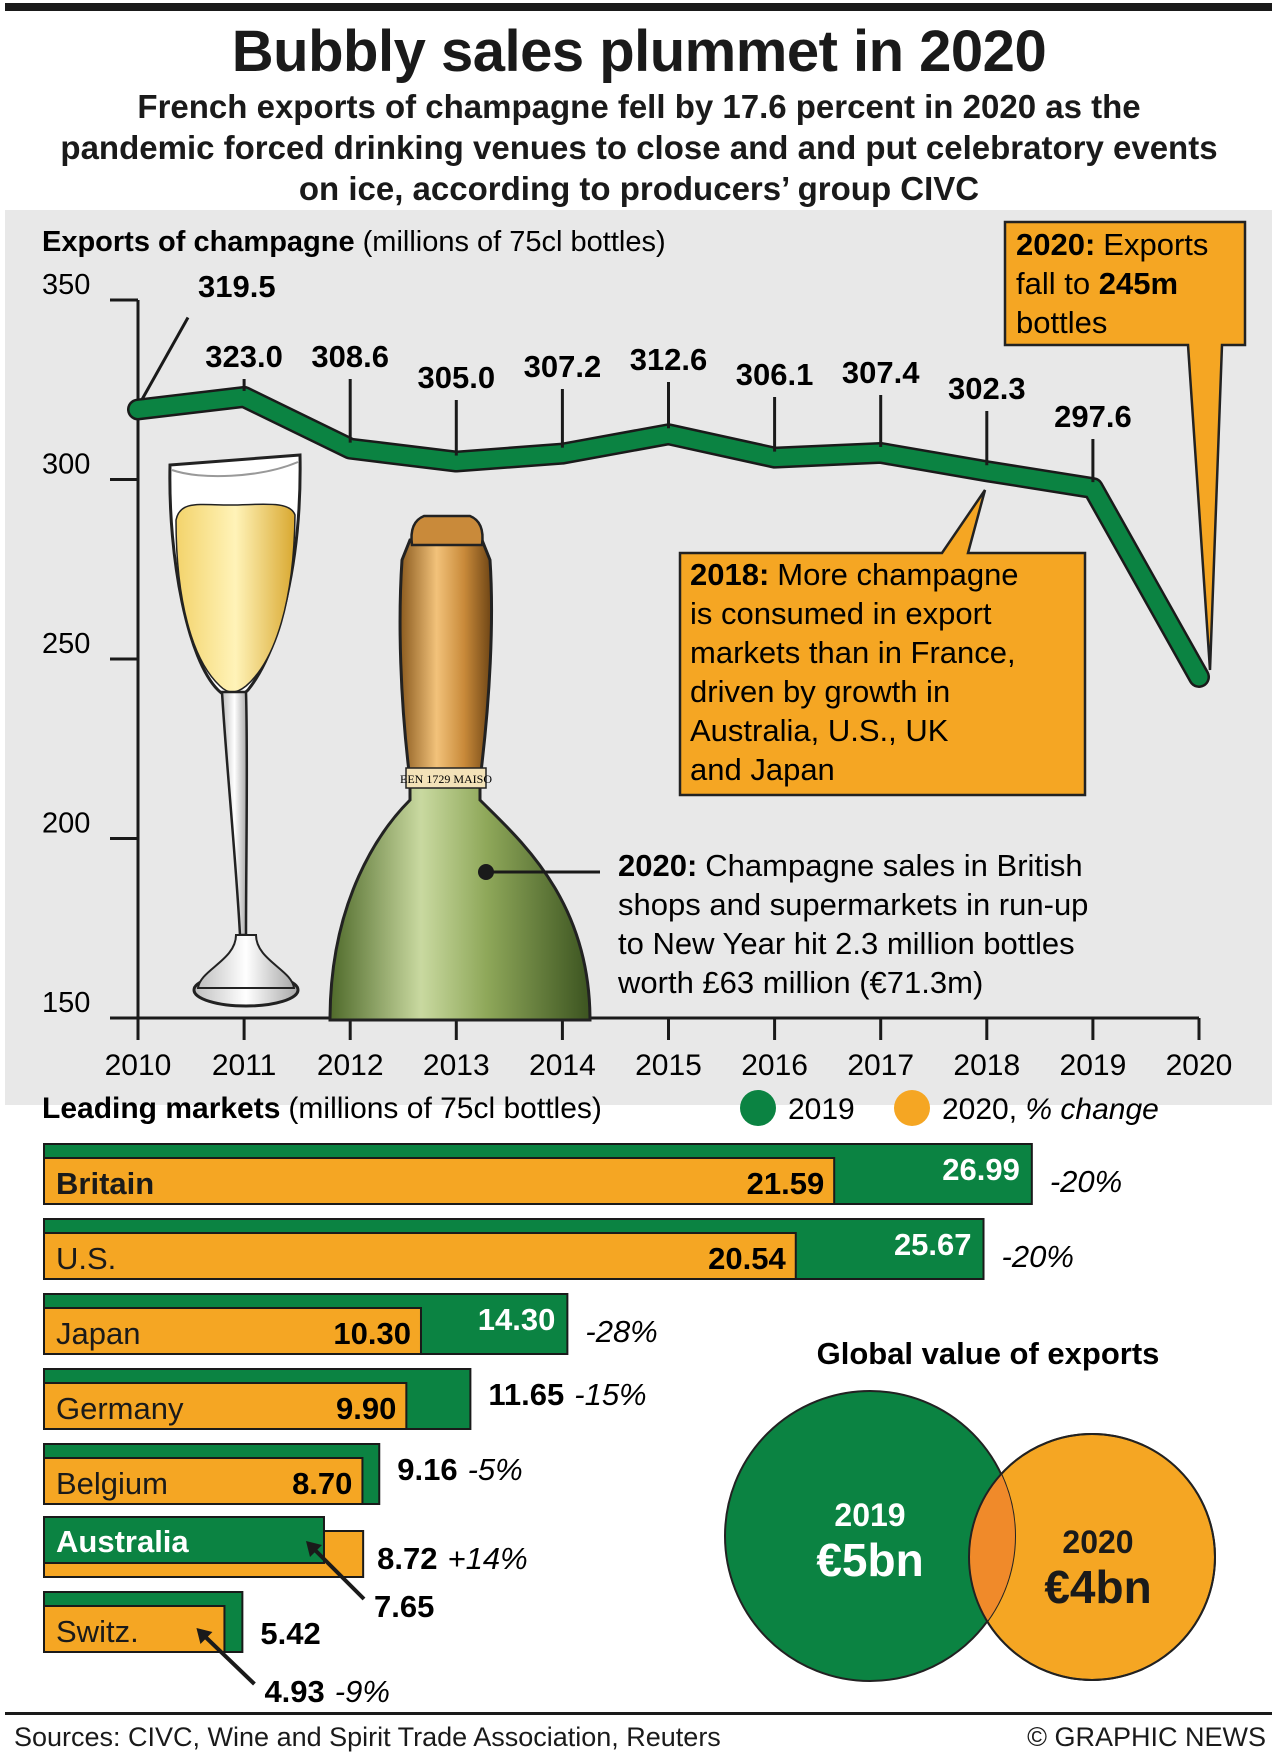  What do you see at coordinates (97, 1631) in the screenshot?
I see `bar-category-label: Switz.` at bounding box center [97, 1631].